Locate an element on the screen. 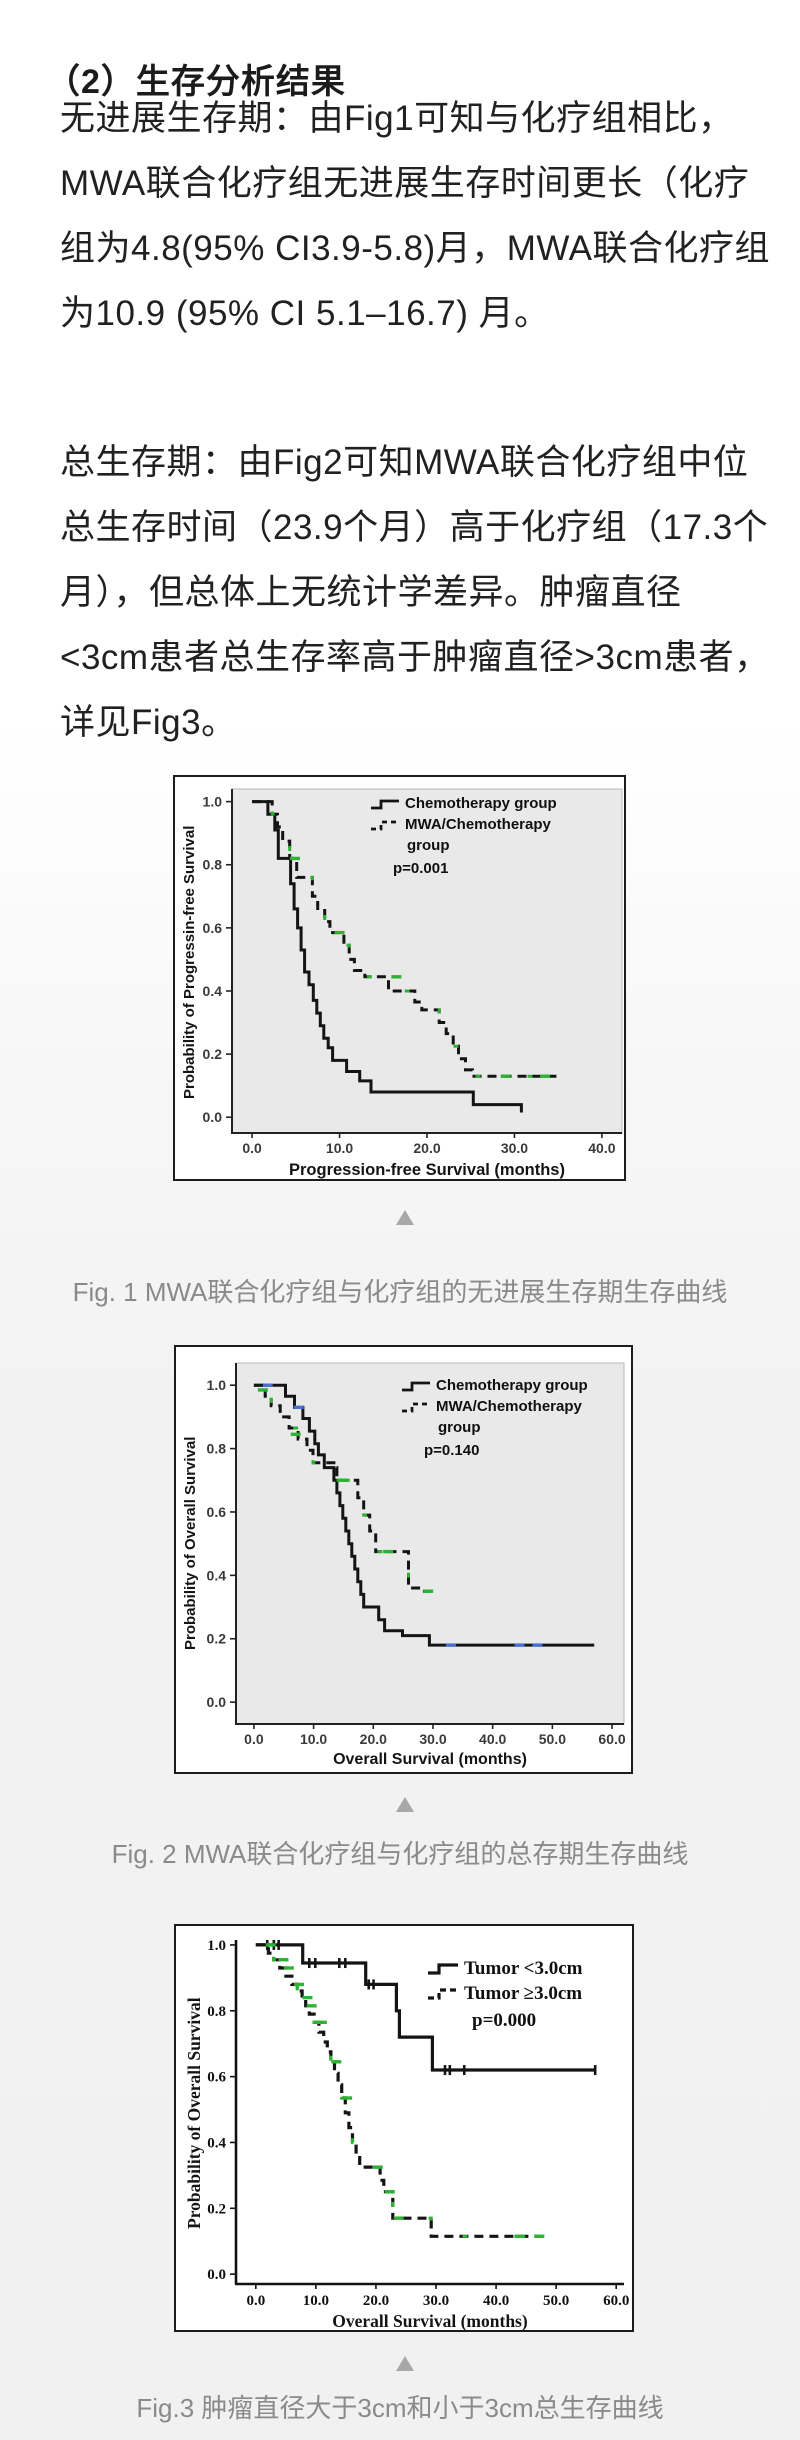  p-value-label: p=0.000 is located at coordinates (504, 2020).